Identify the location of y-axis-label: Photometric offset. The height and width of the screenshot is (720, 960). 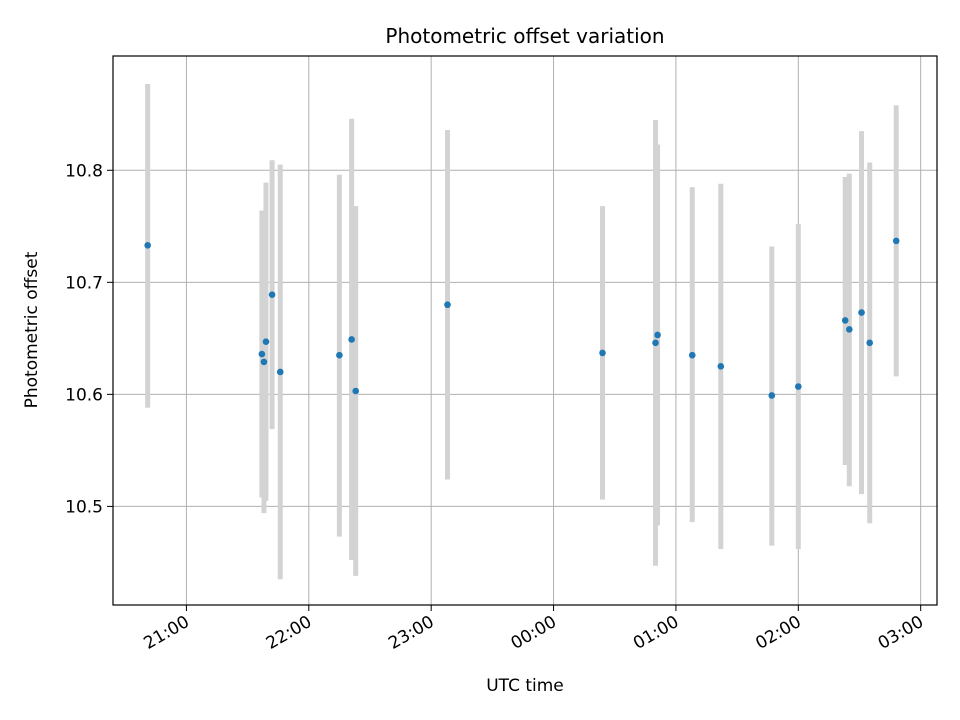
(32, 329).